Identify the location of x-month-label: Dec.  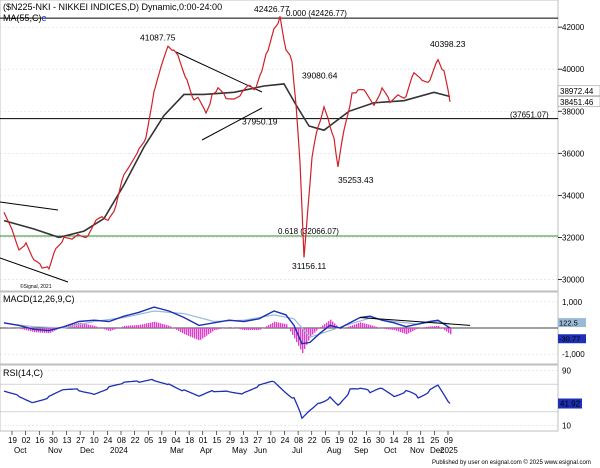
(437, 450).